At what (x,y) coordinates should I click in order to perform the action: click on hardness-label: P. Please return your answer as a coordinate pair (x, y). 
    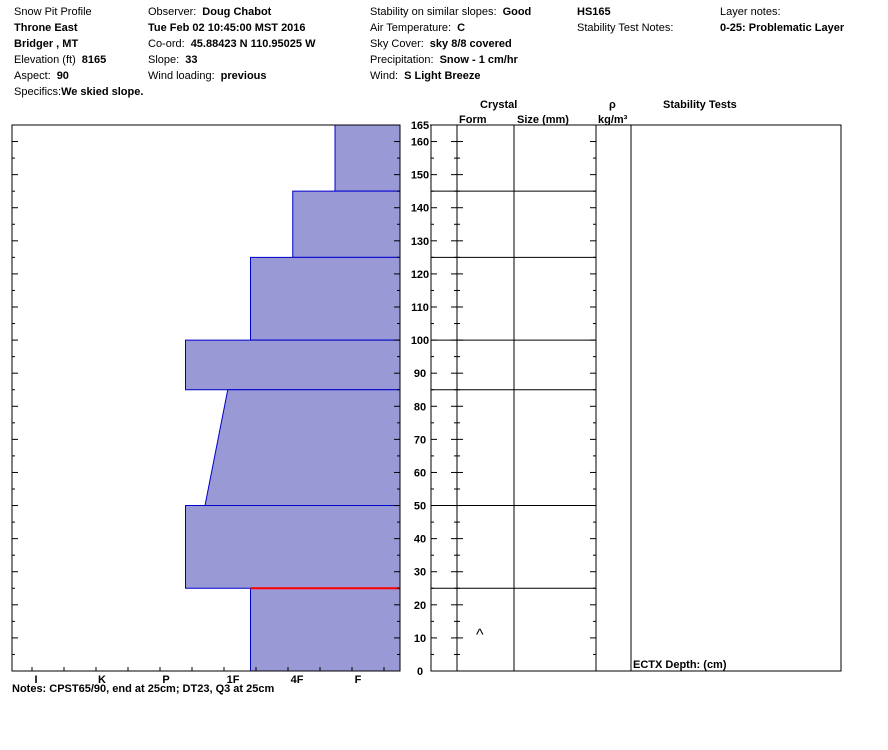
    Looking at the image, I should click on (165, 680).